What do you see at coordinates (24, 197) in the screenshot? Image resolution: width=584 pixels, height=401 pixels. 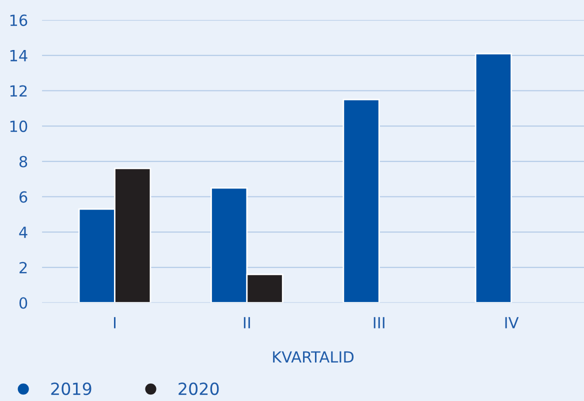 I see `y-tick-label: 6` at bounding box center [24, 197].